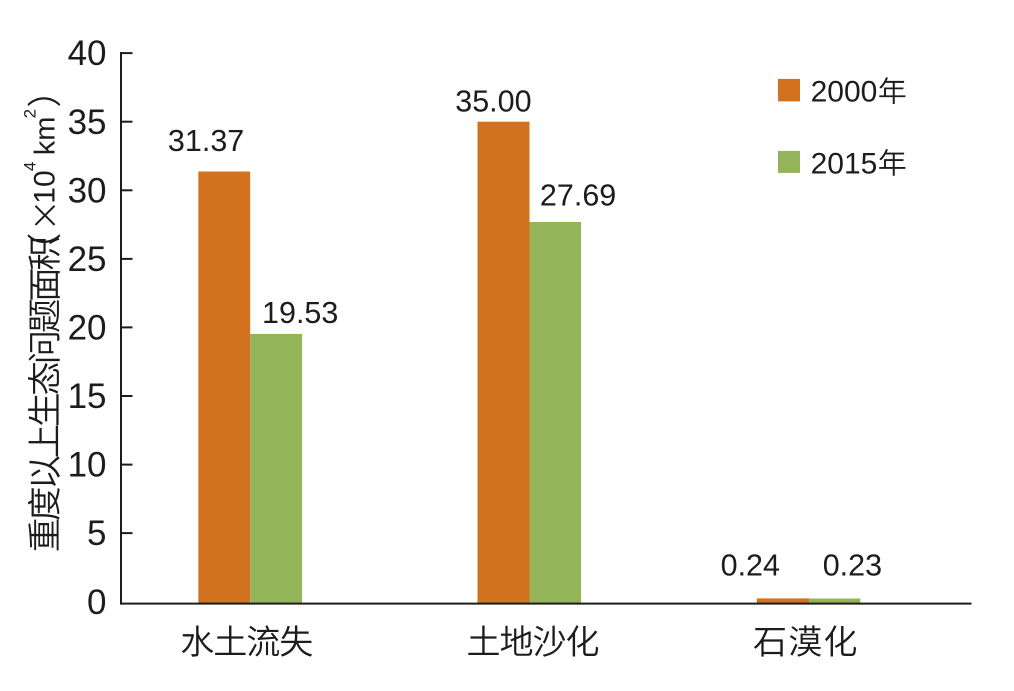 The width and height of the screenshot is (1014, 691). Describe the element at coordinates (87, 396) in the screenshot. I see `svg-text: 15` at that location.